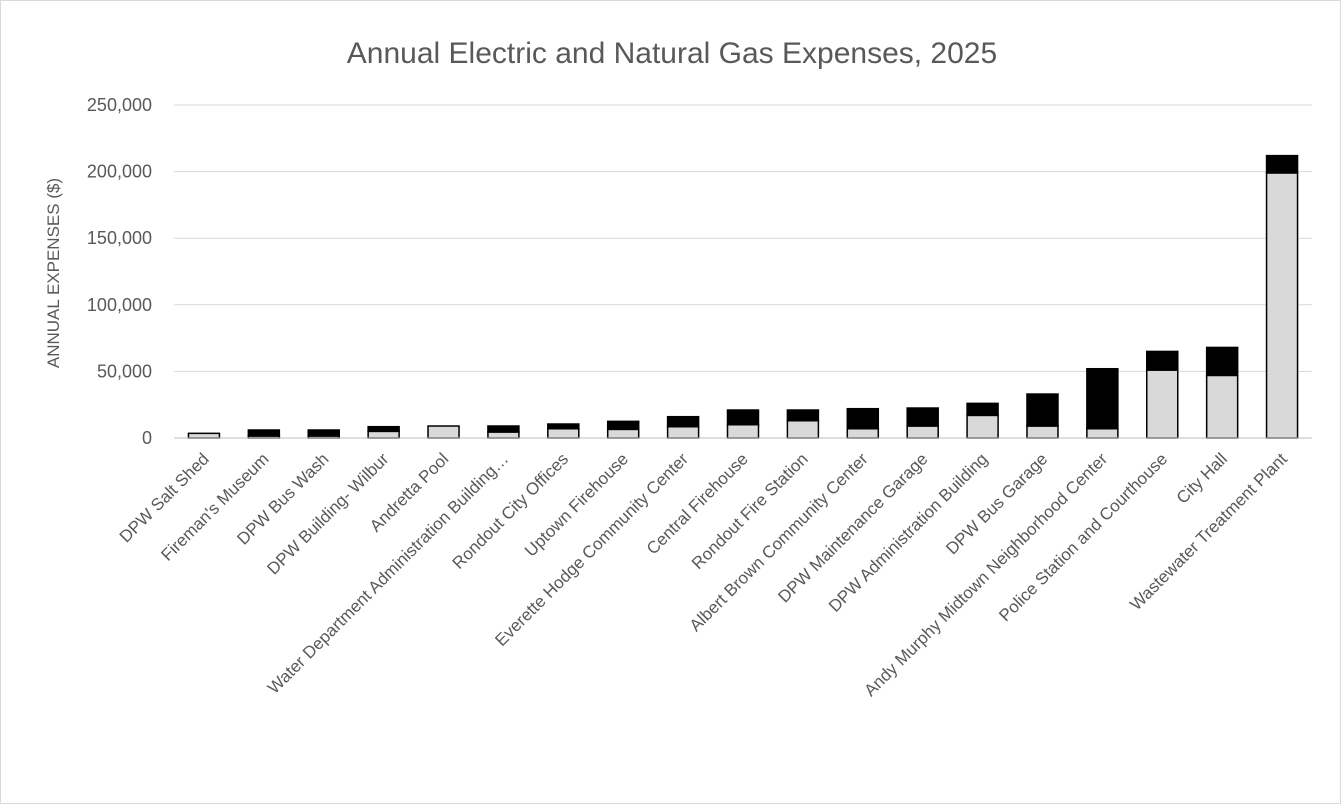  I want to click on x-tick-label: City Hall, so click(1202, 478).